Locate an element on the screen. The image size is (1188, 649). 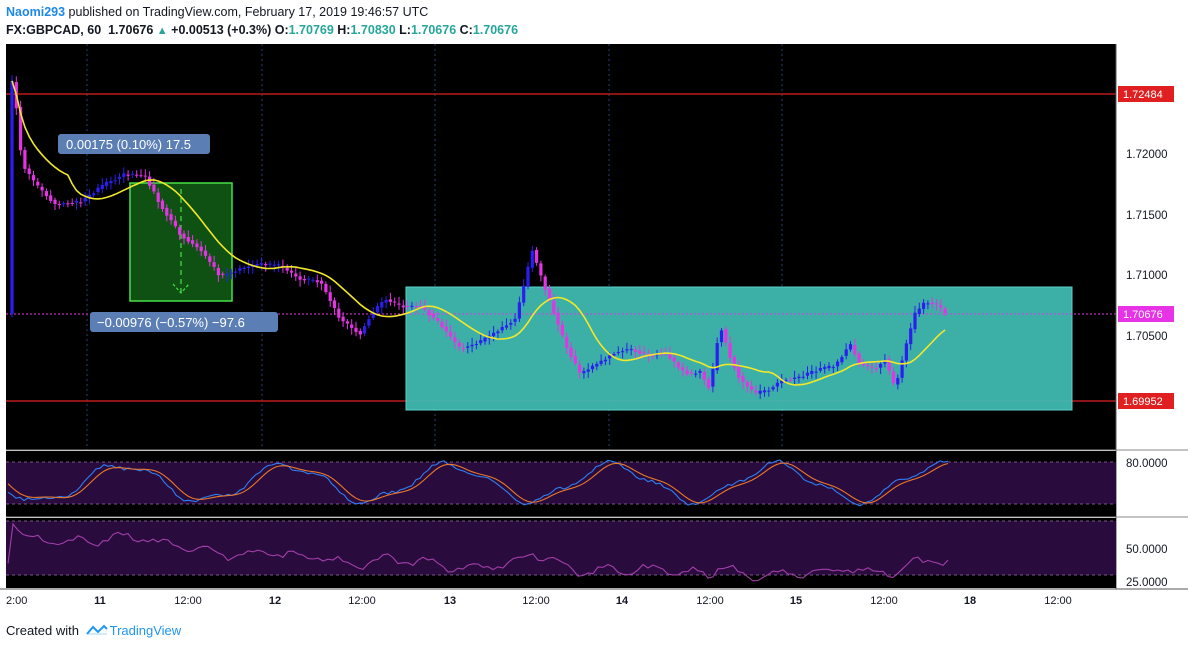
footer: Created with TradingView is located at coordinates (93, 631).